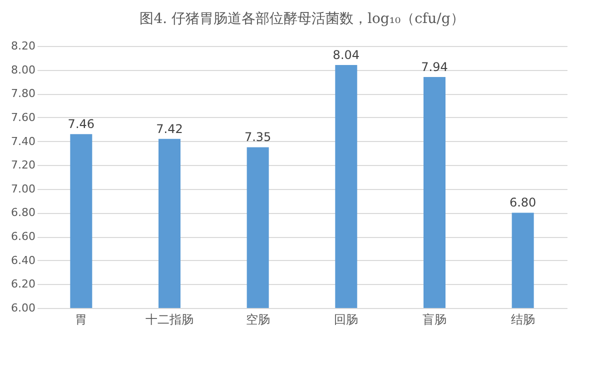  Describe the element at coordinates (23, 46) in the screenshot. I see `y-tick-label: 8.20` at that location.